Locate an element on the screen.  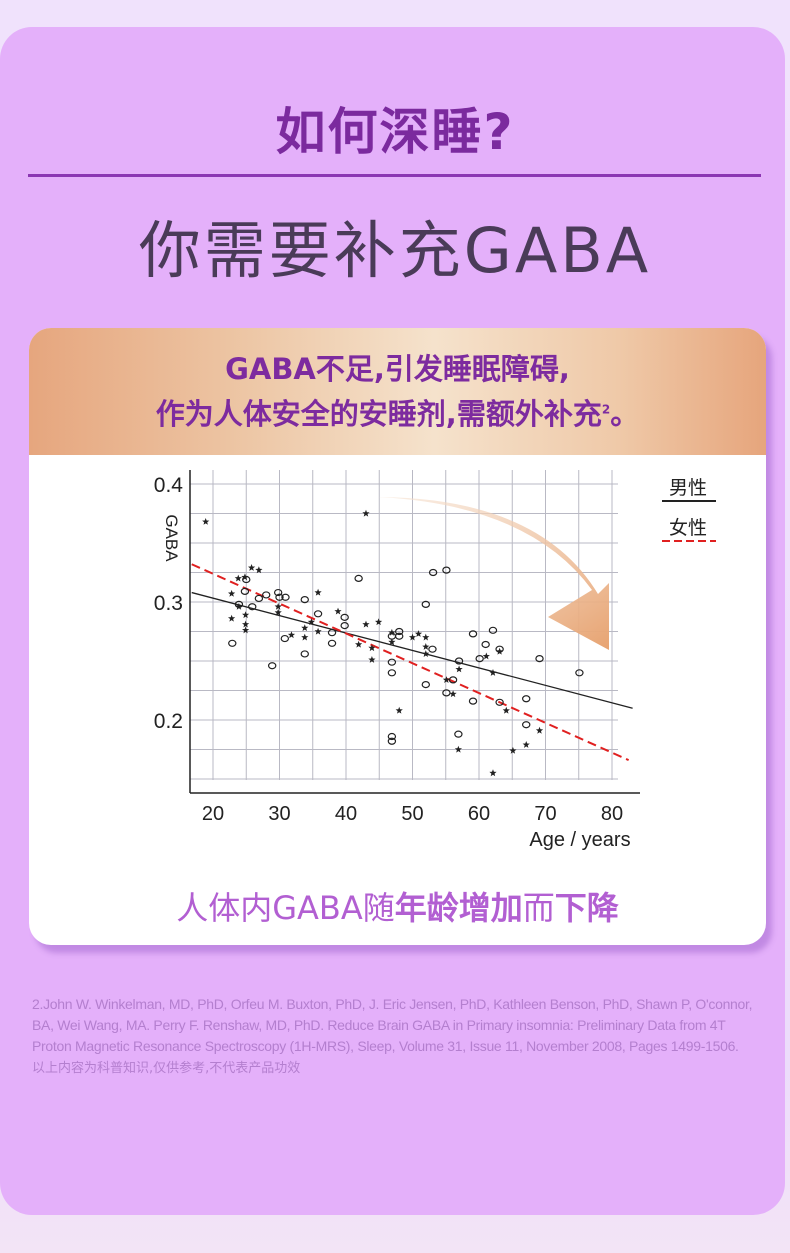
caption-part: 而 is located at coordinates (538, 908).